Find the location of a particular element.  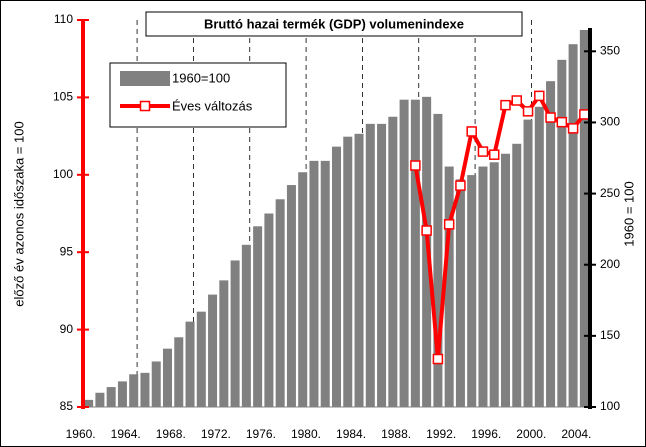

y-tick-label: 110 is located at coordinates (63, 19).